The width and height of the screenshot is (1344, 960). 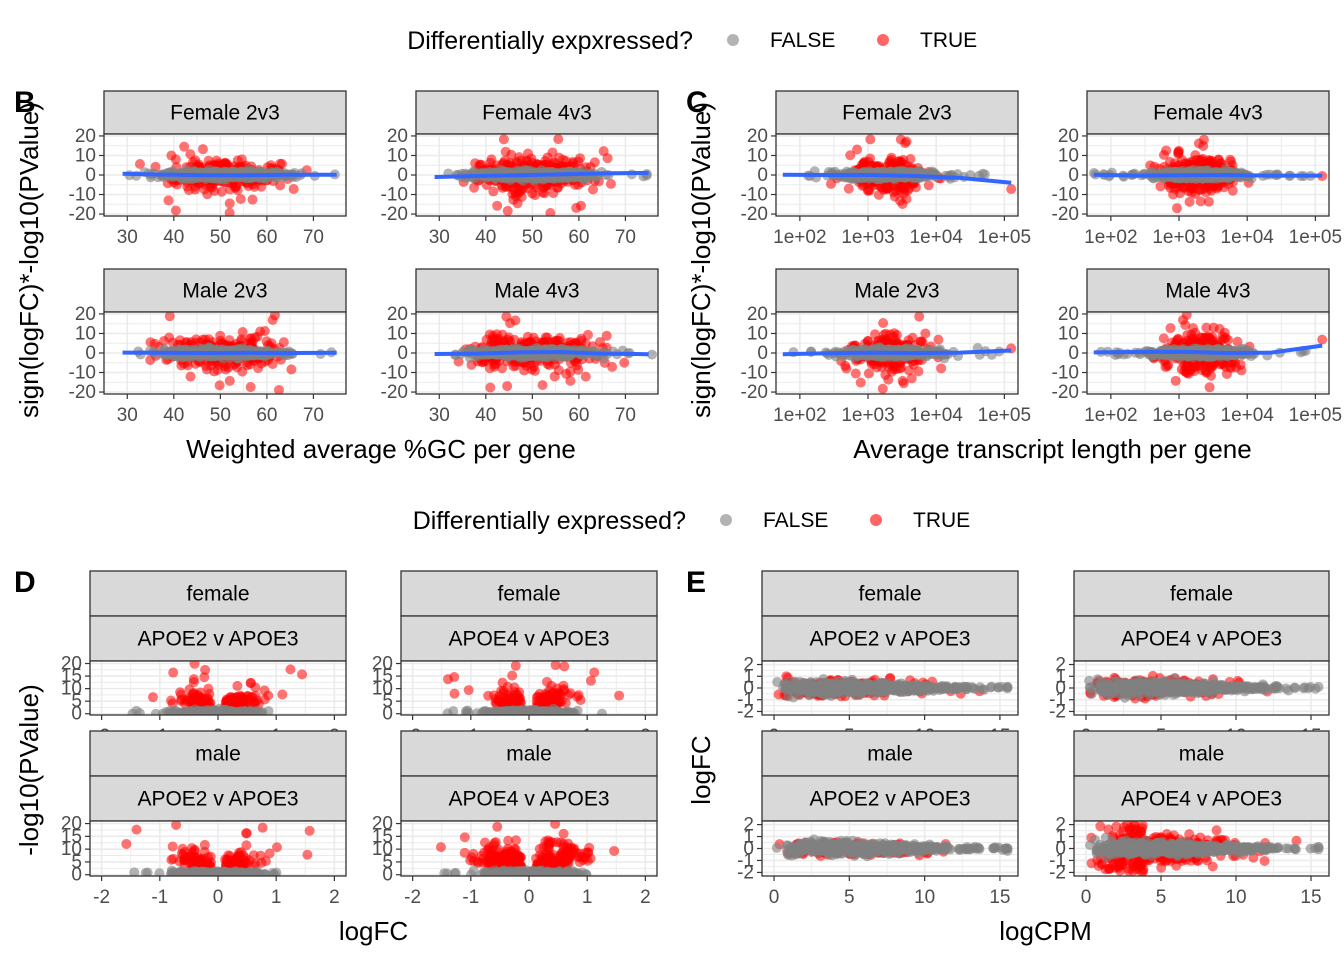 I want to click on facet-strip-label: Male 4v3, so click(x=536, y=291).